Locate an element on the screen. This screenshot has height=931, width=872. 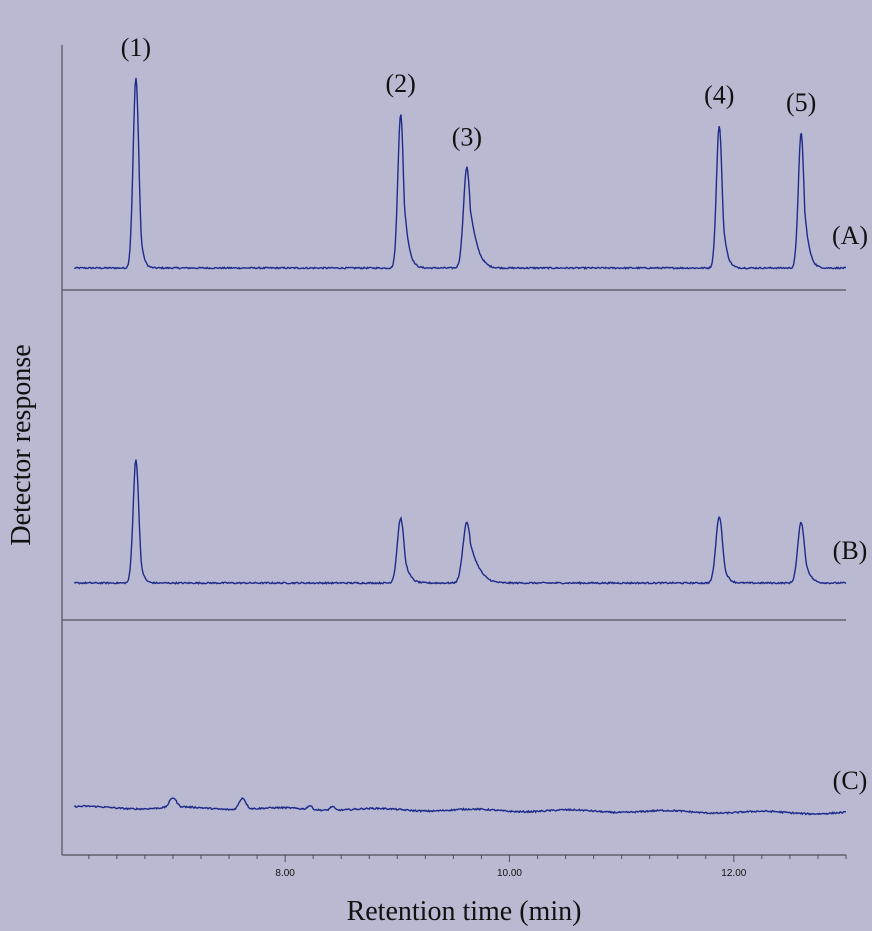
series-label: (A) is located at coordinates (850, 235).